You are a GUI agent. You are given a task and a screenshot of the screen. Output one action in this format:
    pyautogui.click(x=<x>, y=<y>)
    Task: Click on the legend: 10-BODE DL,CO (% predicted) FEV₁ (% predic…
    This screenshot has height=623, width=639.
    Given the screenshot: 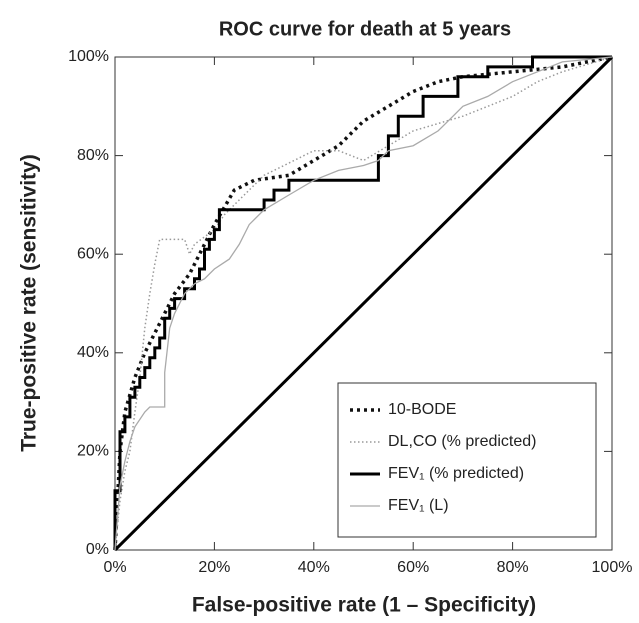 What is the action you would take?
    pyautogui.click(x=467, y=460)
    